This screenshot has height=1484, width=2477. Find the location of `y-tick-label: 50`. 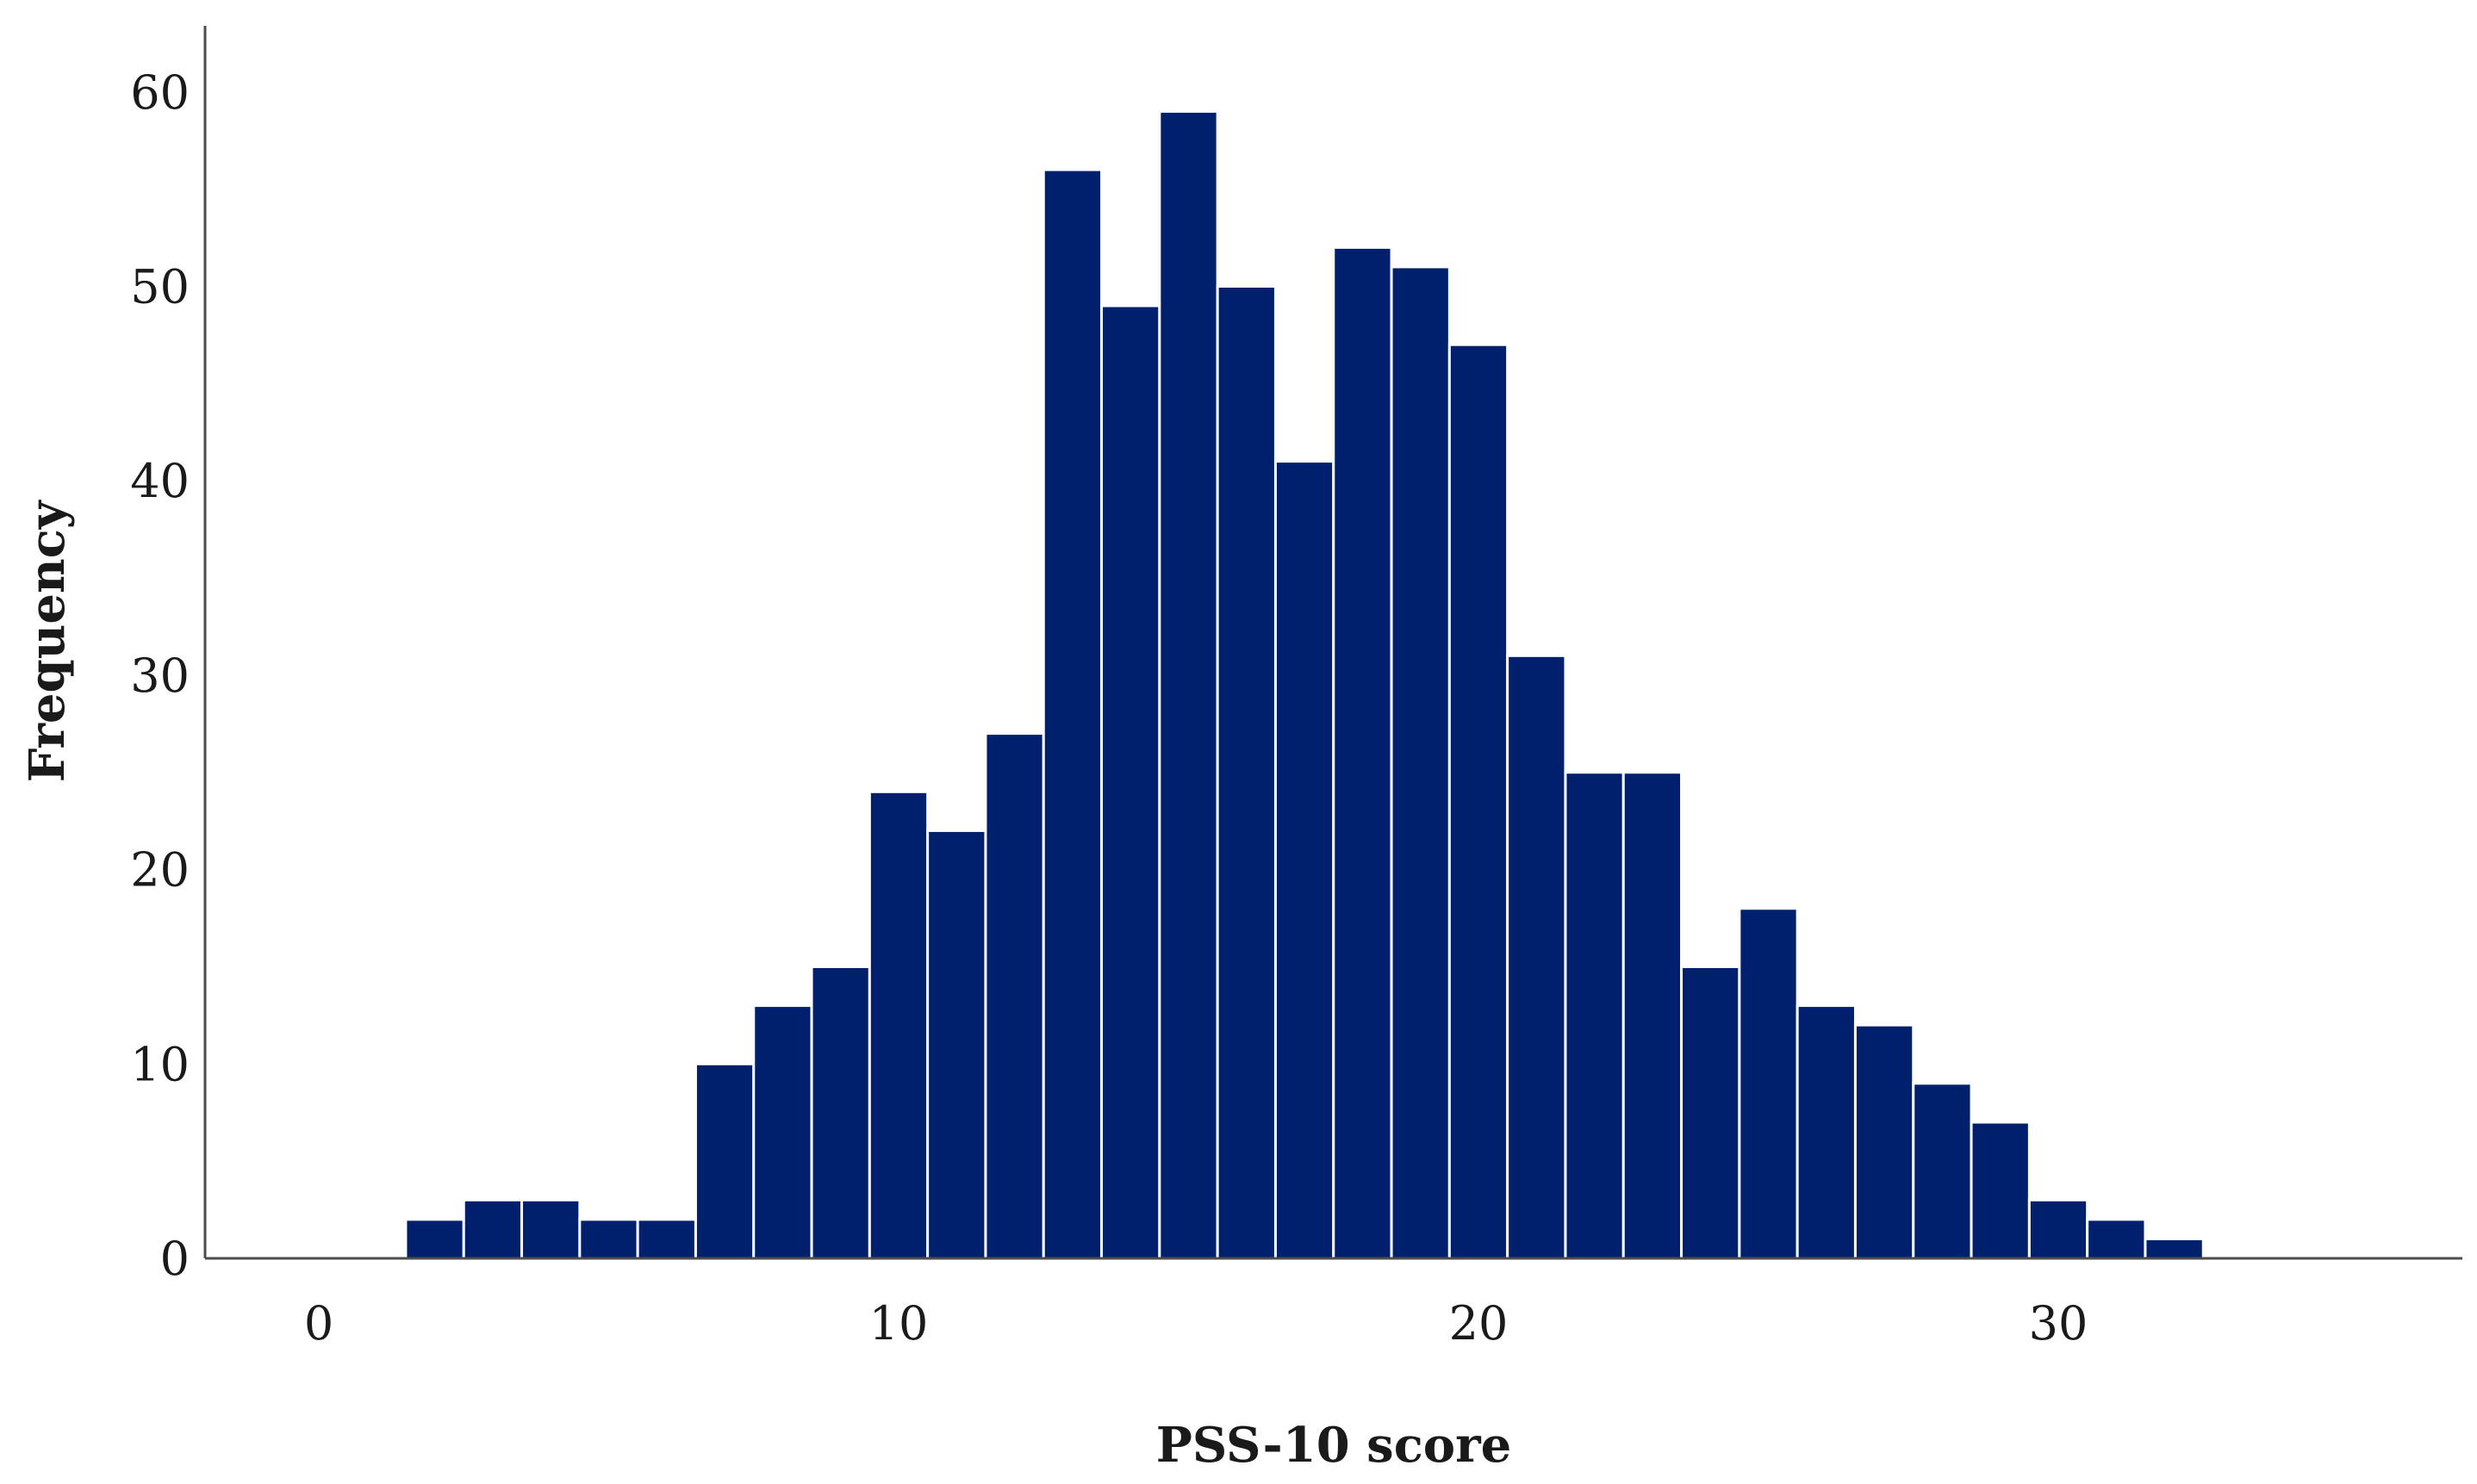

y-tick-label: 50 is located at coordinates (160, 287).